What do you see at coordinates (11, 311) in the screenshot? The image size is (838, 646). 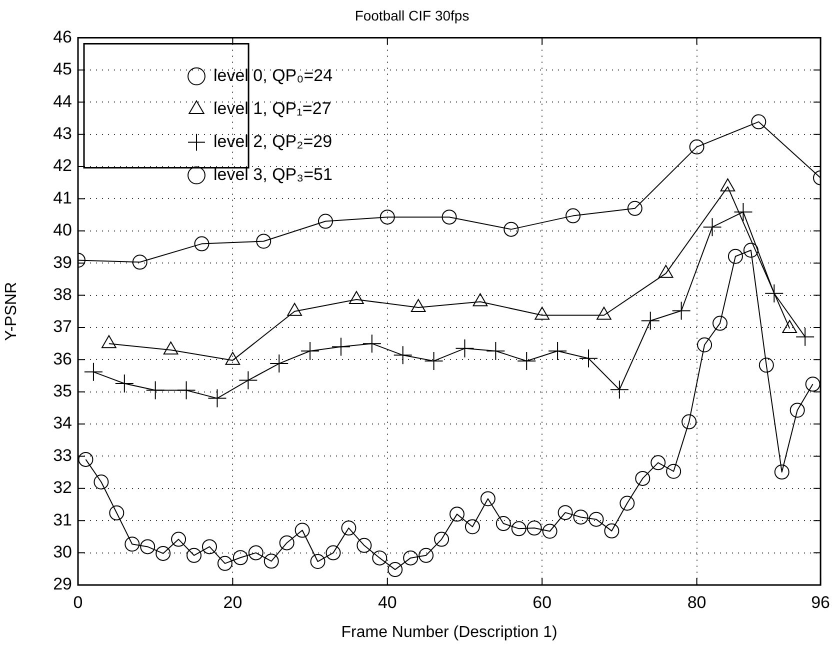 I see `y-axis-title: Y-PSNR` at bounding box center [11, 311].